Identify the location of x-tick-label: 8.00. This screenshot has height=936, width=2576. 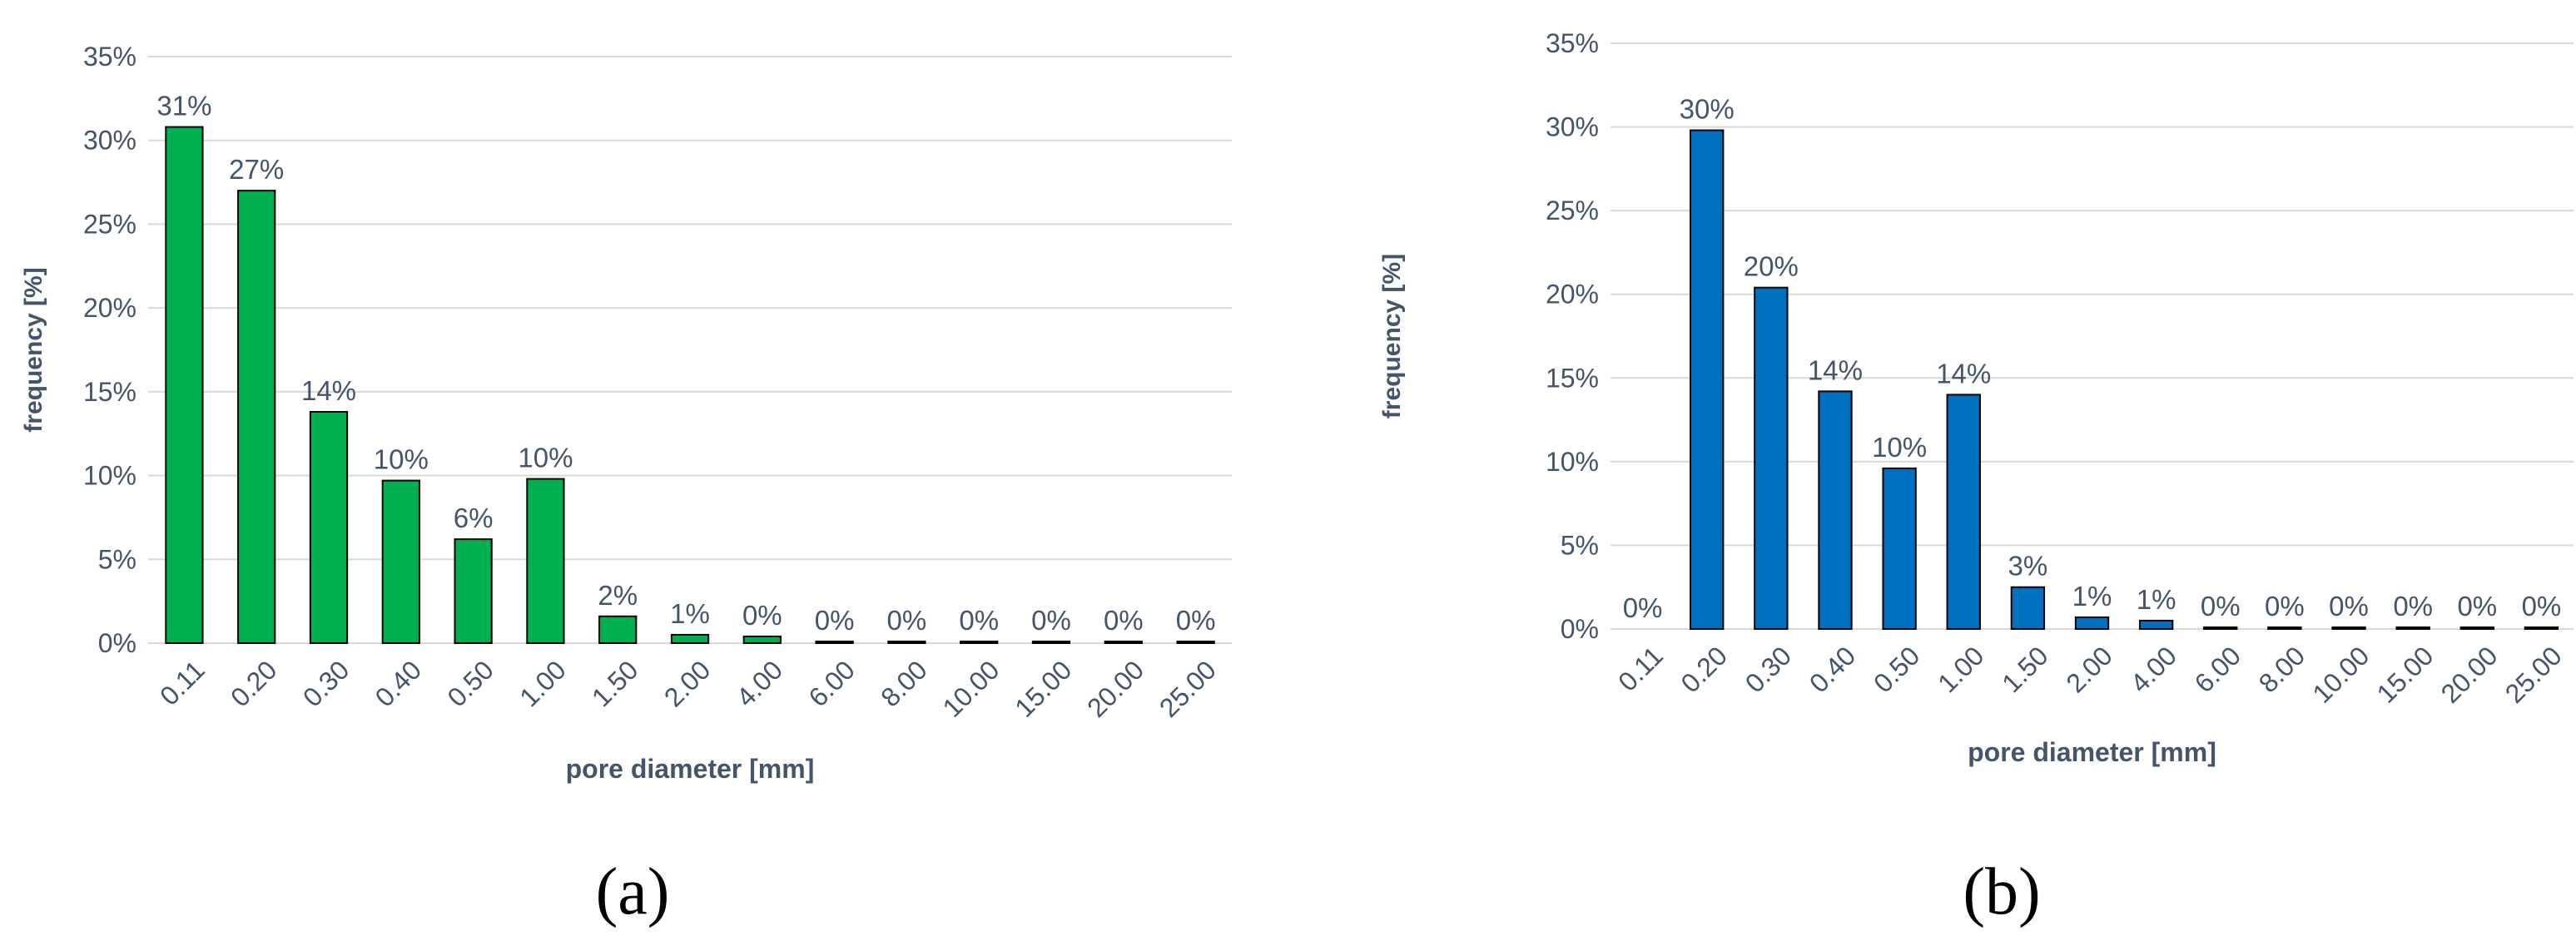
(903, 683).